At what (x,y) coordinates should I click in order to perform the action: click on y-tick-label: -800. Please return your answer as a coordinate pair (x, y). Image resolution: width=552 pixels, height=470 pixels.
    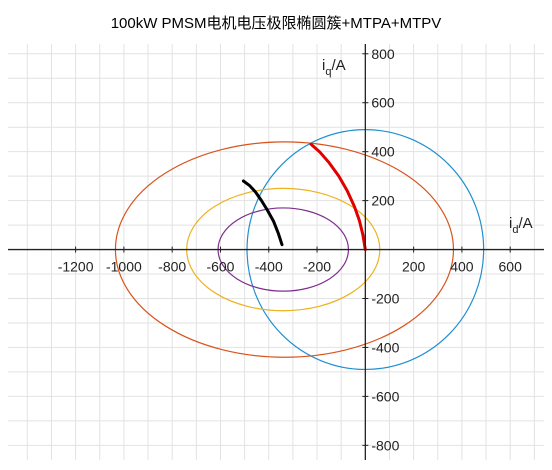
    Looking at the image, I should click on (385, 445).